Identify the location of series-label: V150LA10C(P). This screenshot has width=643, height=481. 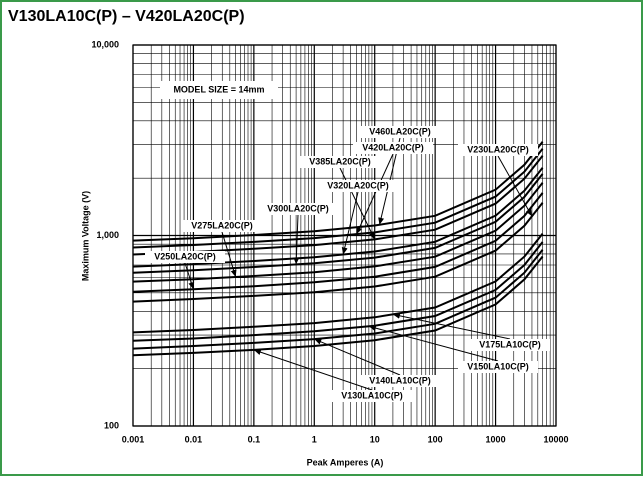
(498, 366).